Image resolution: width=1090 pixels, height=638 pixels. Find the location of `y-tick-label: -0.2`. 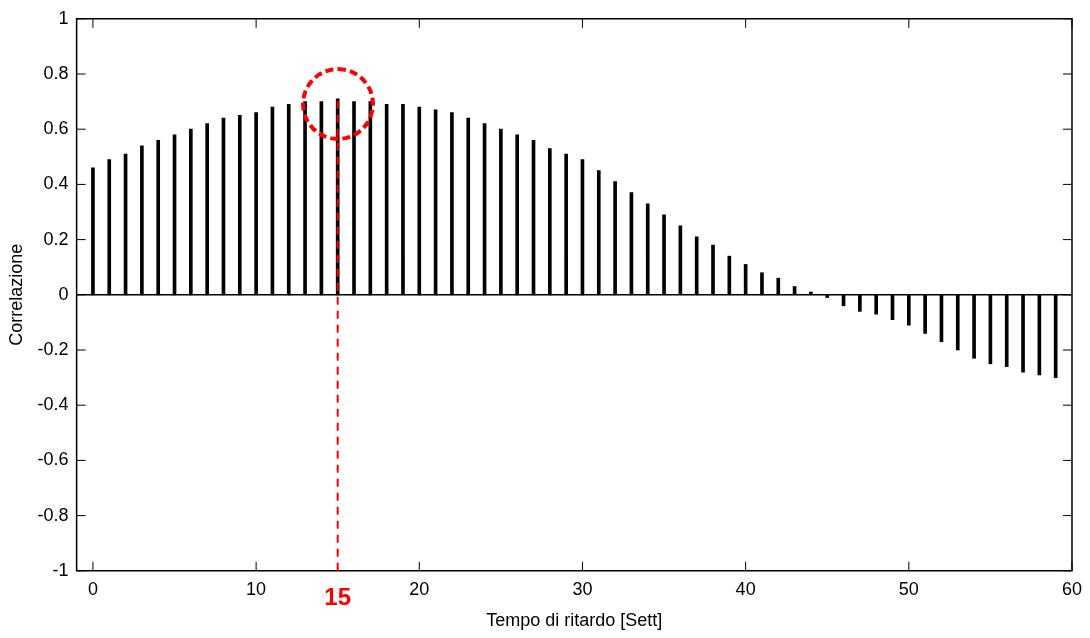

y-tick-label: -0.2 is located at coordinates (53, 348).